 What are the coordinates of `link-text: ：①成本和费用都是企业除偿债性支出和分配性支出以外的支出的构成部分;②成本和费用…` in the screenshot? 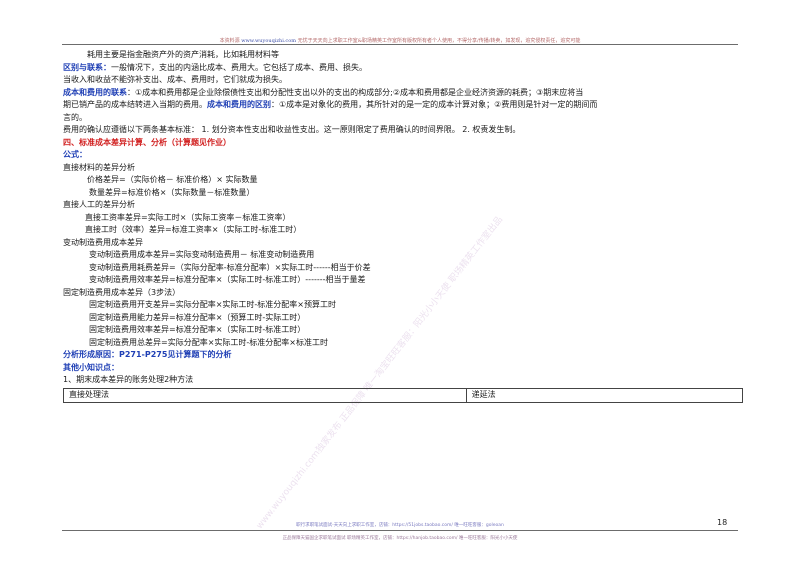 It's located at (355, 92).